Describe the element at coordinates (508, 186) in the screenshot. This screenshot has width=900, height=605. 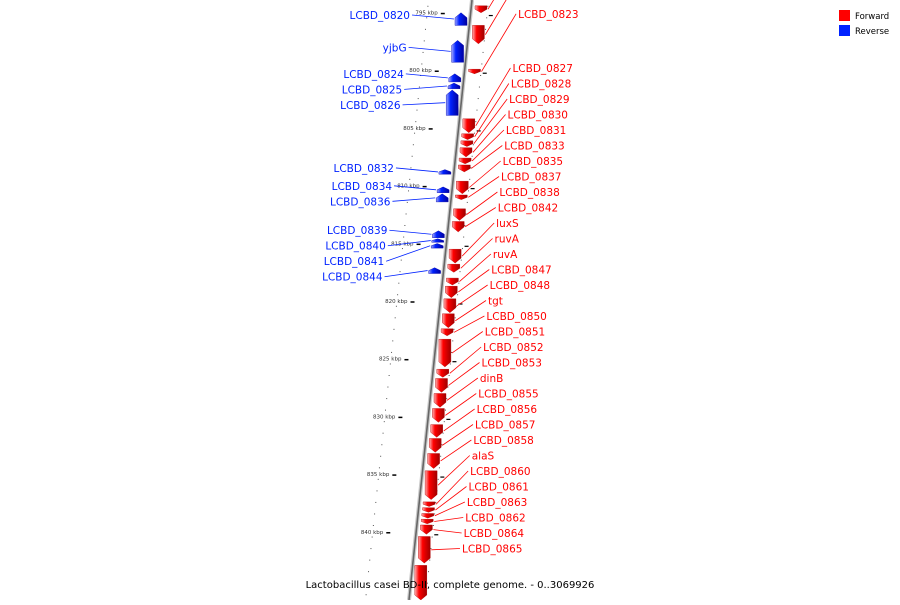
I see `forward-gene: LCBD_0837` at that location.